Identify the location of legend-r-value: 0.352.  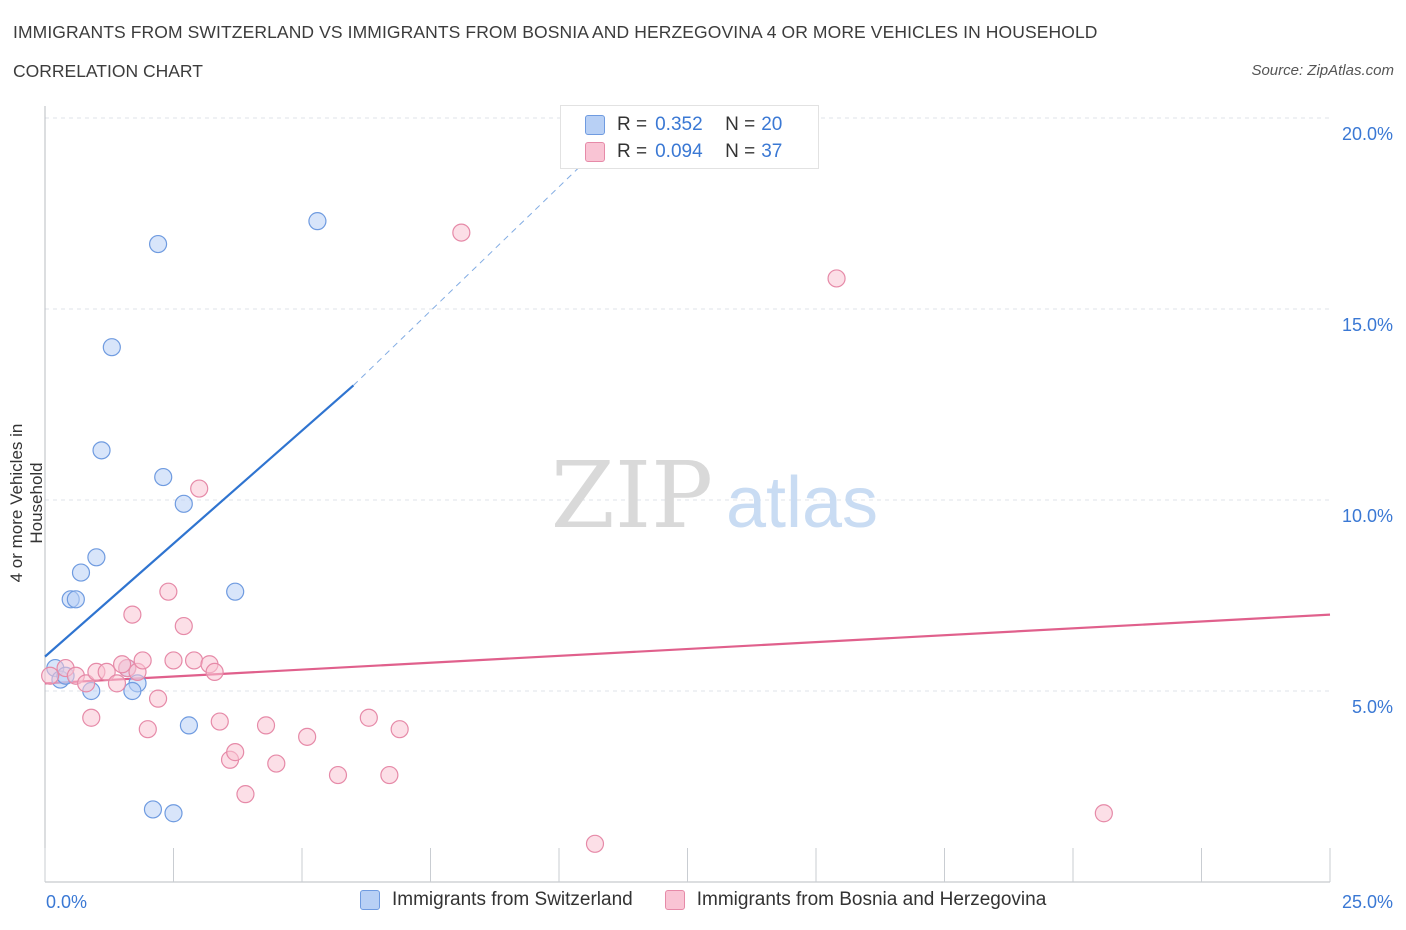
(679, 124).